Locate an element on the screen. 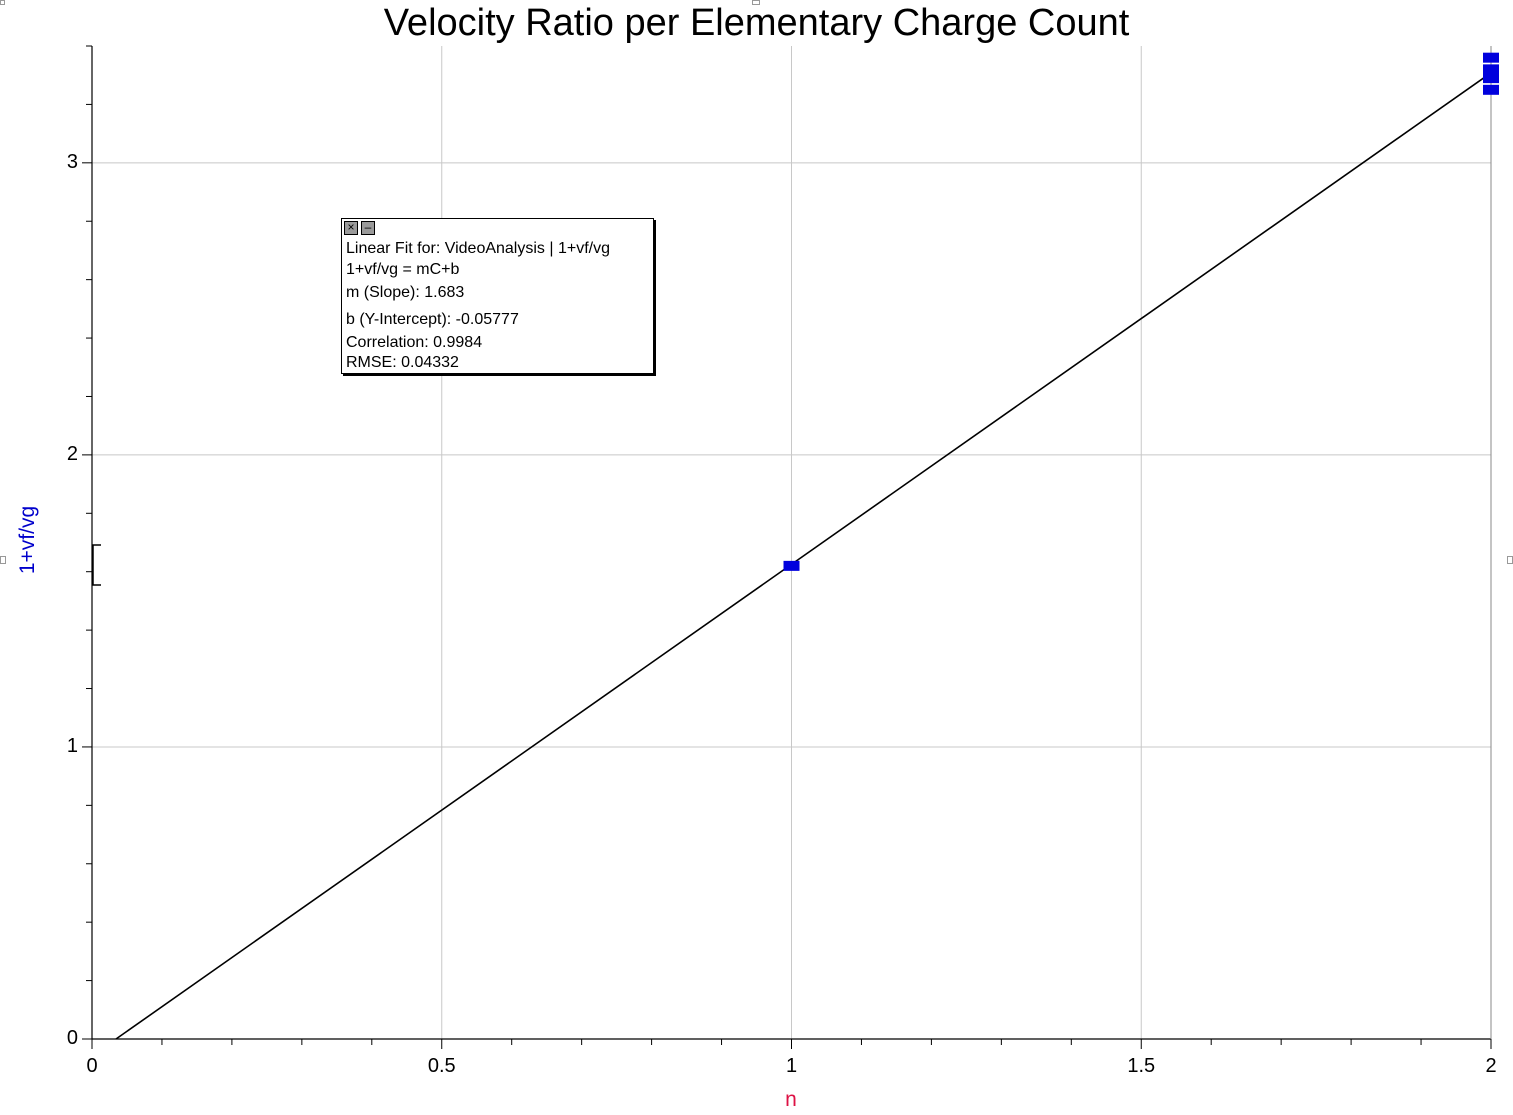 Image resolution: width=1513 pixels, height=1115 pixels. y-axis-label: 1+vf/vg is located at coordinates (27, 540).